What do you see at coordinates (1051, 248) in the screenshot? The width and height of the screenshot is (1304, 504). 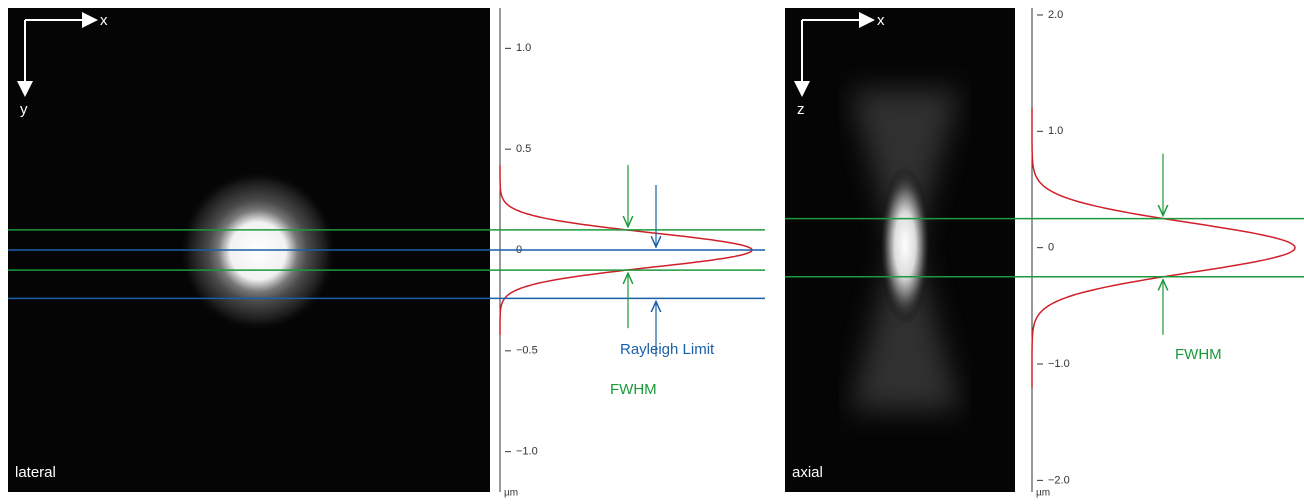 I see `tick-label: 0` at bounding box center [1051, 248].